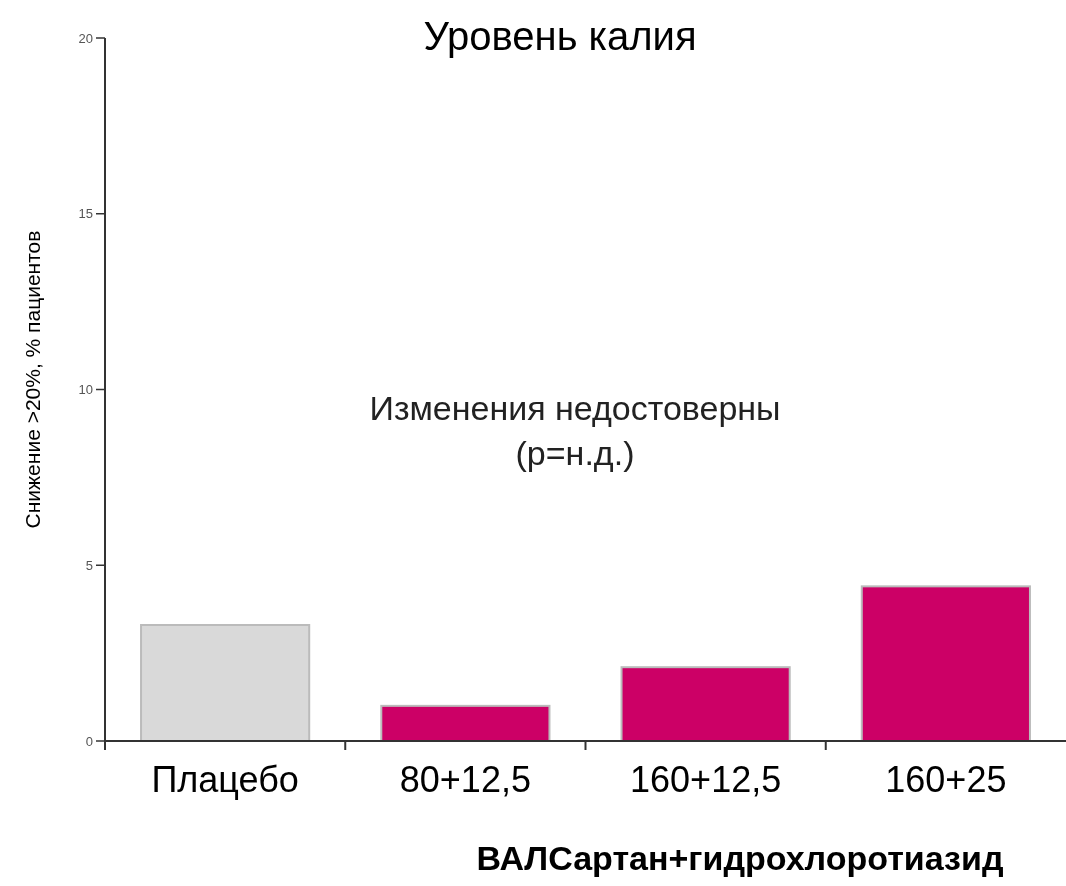 The height and width of the screenshot is (886, 1066). Describe the element at coordinates (740, 858) in the screenshot. I see `x-axis-title: ВАЛСартан+гидрохлоротиазид` at that location.